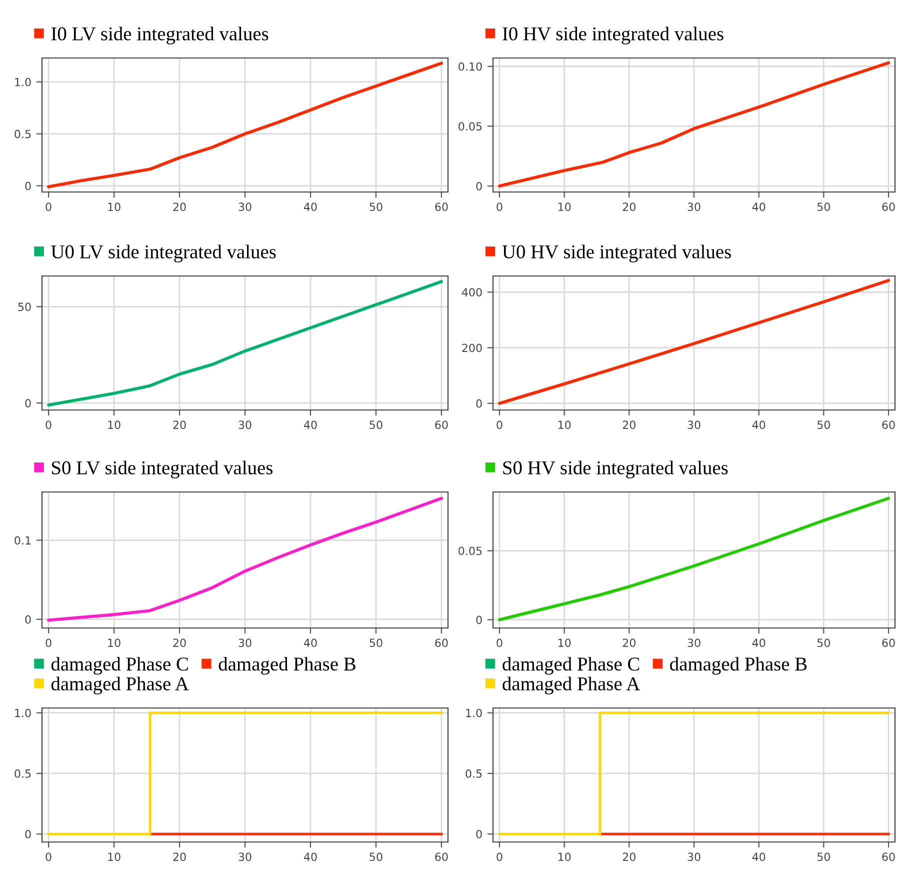 The width and height of the screenshot is (898, 872). Describe the element at coordinates (613, 35) in the screenshot. I see `legend-label: I0 HV side integrated values` at that location.